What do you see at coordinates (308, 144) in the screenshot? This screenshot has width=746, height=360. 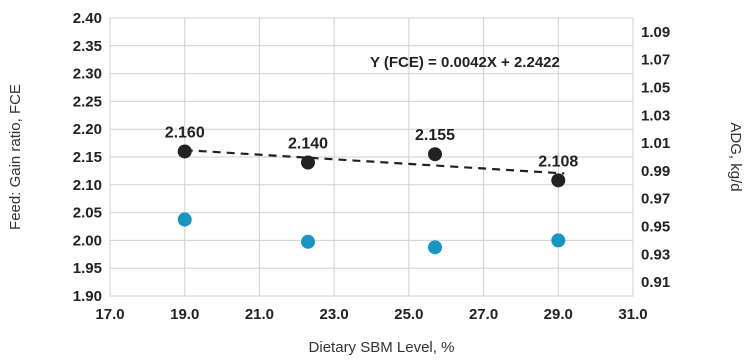 I see `fce-data-label: 2.140` at bounding box center [308, 144].